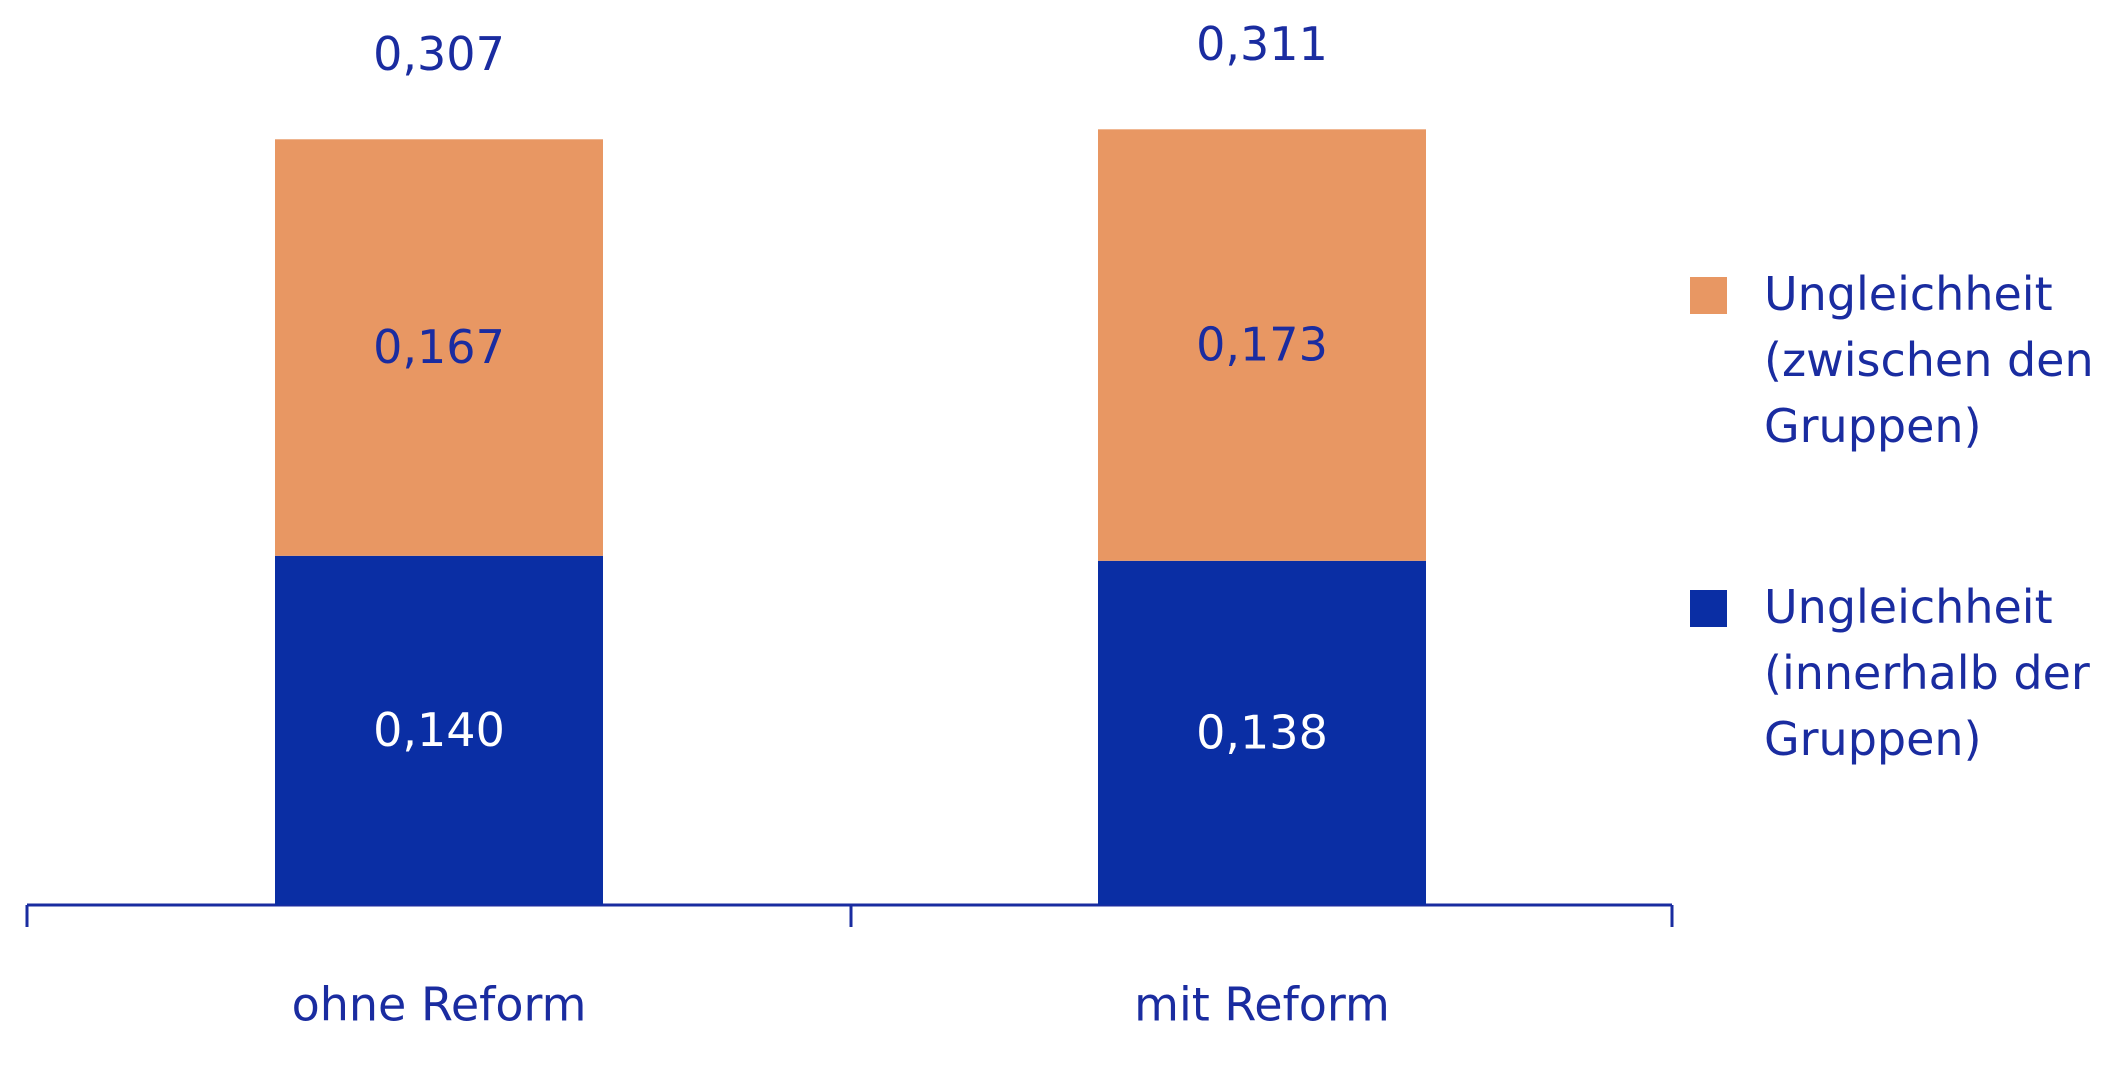 The width and height of the screenshot is (2128, 1074). I want to click on x-tick-label: mit Reform, so click(1262, 1005).